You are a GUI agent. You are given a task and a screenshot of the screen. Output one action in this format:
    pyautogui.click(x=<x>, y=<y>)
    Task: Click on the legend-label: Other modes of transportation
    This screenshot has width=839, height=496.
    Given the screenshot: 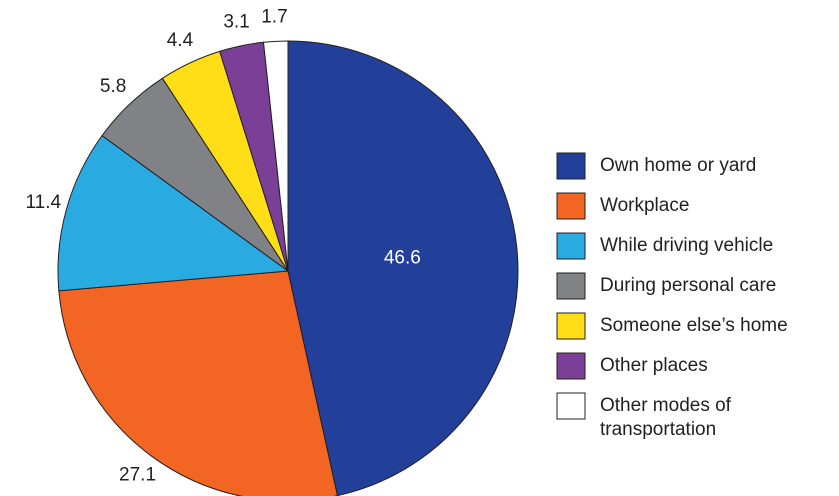 What is the action you would take?
    pyautogui.click(x=666, y=417)
    